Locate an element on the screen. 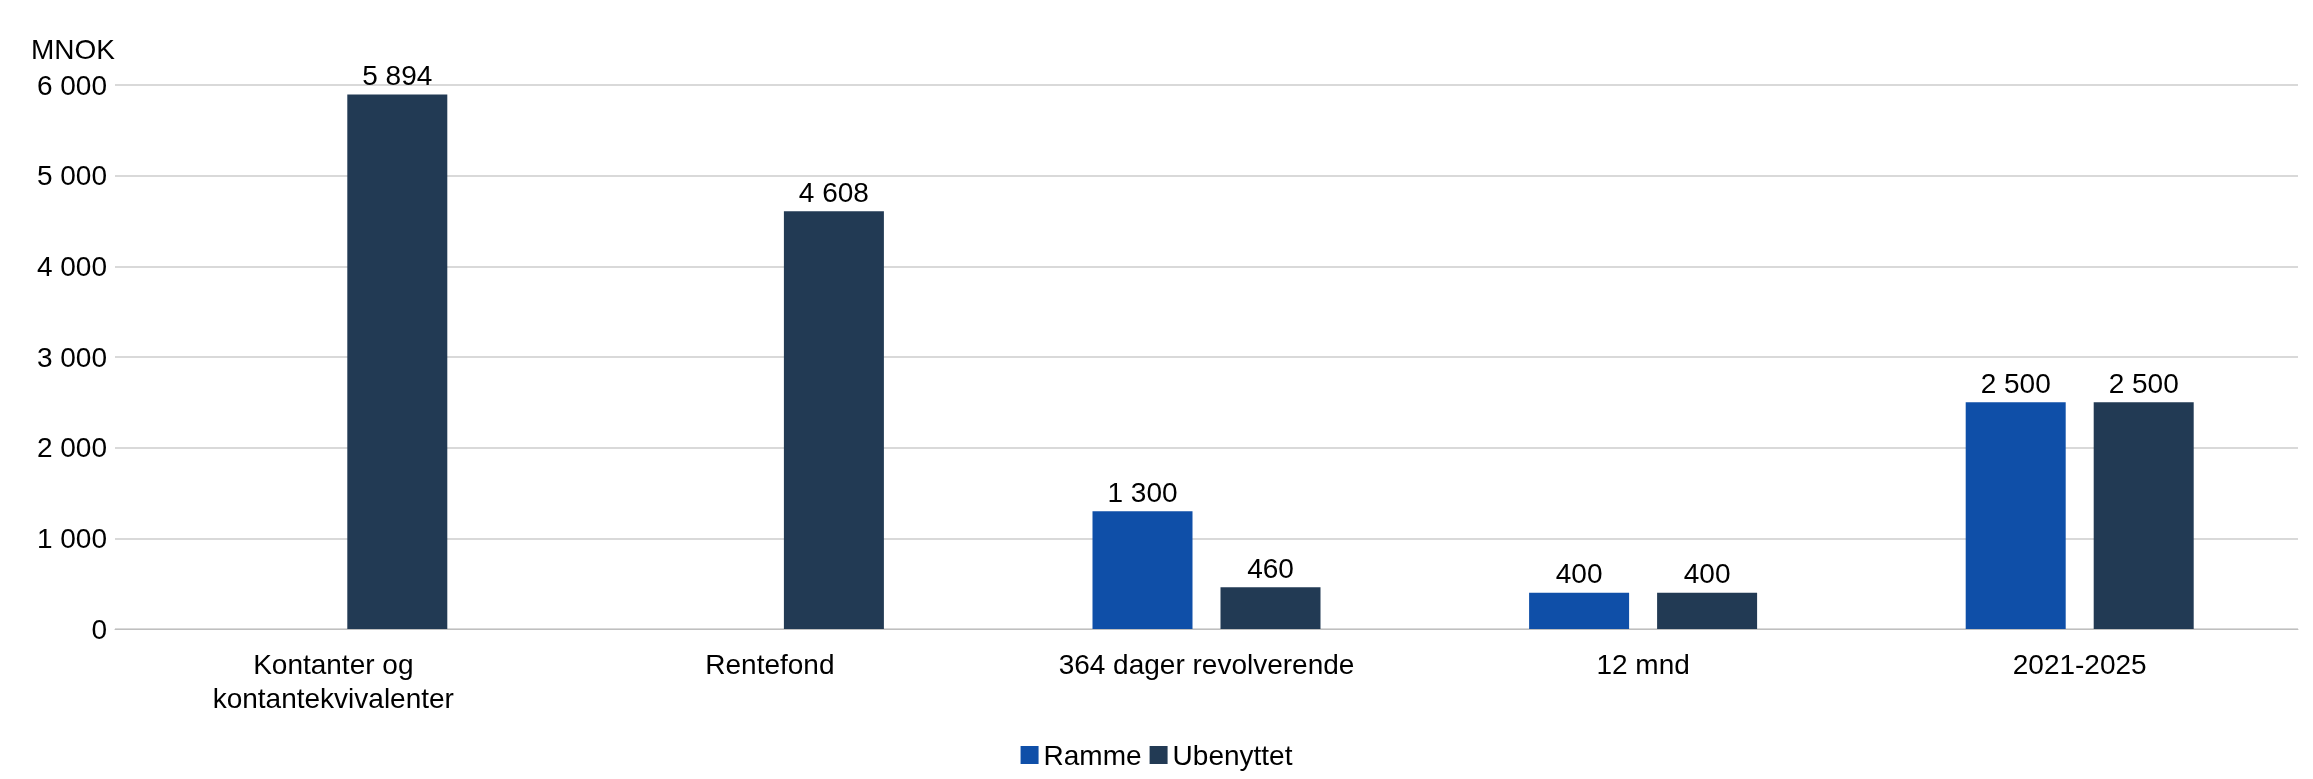 The width and height of the screenshot is (2313, 779). legend-label: Ramme is located at coordinates (1092, 755).